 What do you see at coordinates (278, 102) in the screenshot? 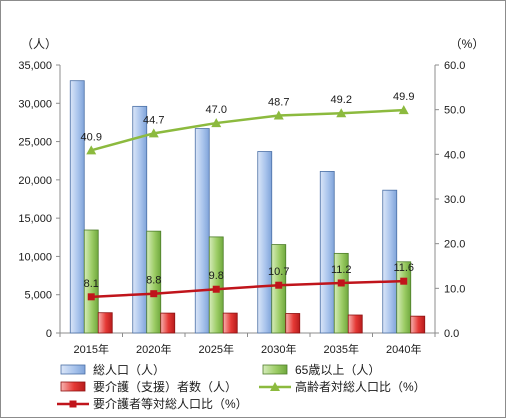
I see `elderly-ratio-data-label: 48.7` at bounding box center [278, 102].